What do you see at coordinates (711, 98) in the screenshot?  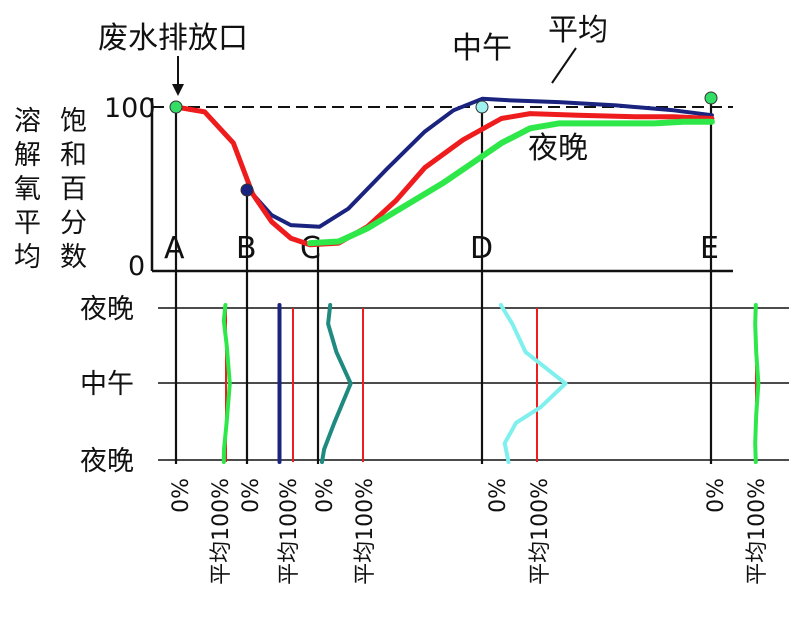 I see `marker-e` at bounding box center [711, 98].